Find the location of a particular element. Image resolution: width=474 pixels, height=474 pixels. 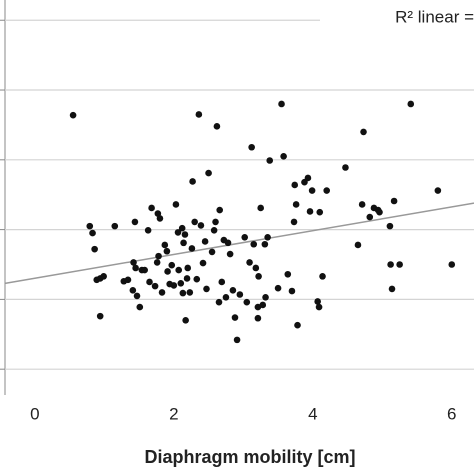

annotation: R² linear = is located at coordinates (434, 16).